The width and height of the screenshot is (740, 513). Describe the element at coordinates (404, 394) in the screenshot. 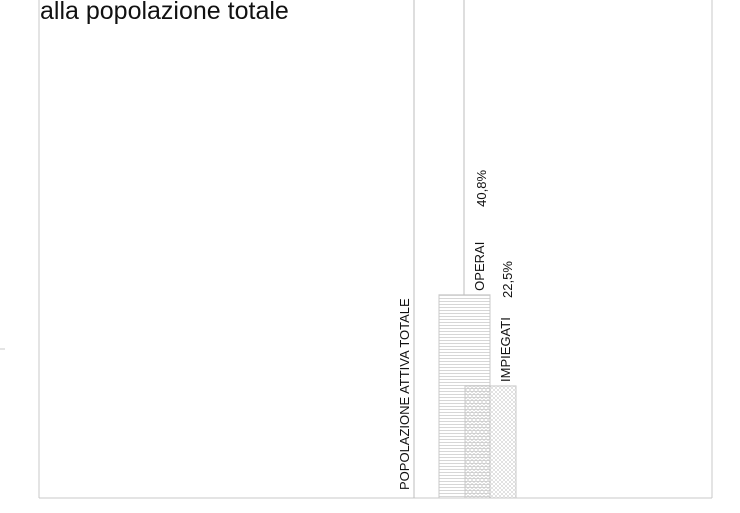

I see `reference-label: POPOLAZIONE ATTIVA TOTALE` at that location.